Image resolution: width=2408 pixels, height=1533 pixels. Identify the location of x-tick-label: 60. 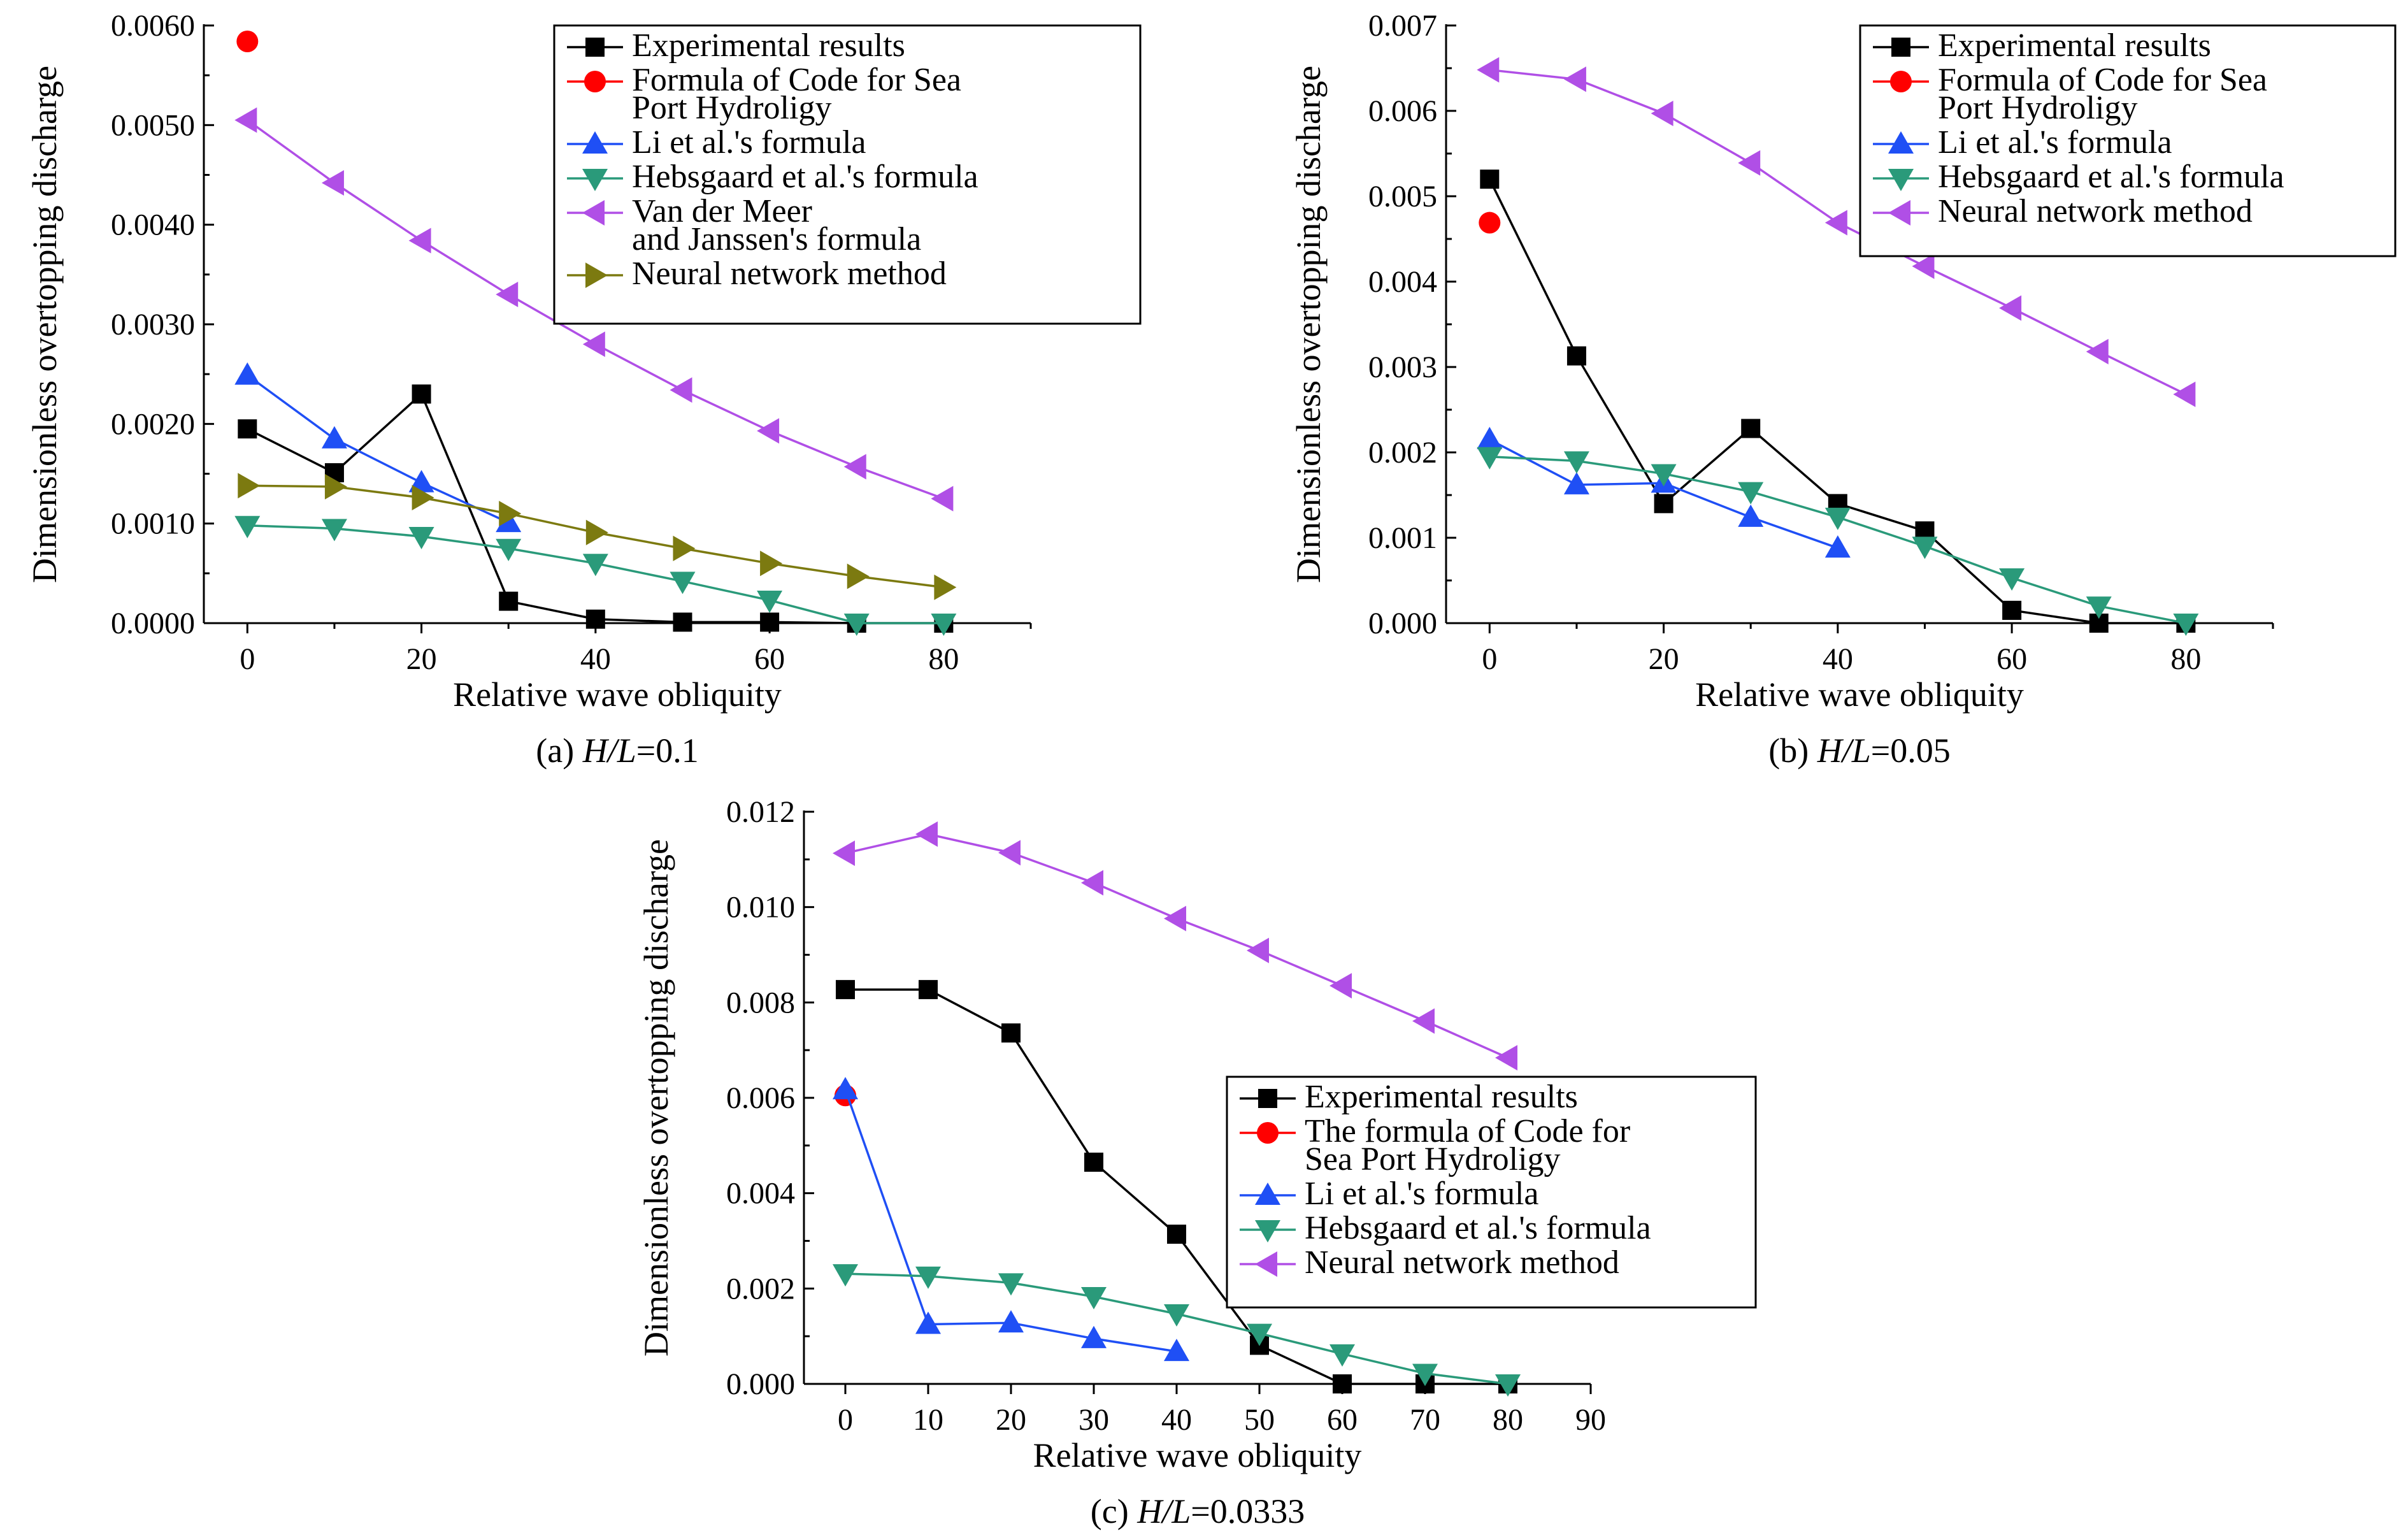
(1342, 1420).